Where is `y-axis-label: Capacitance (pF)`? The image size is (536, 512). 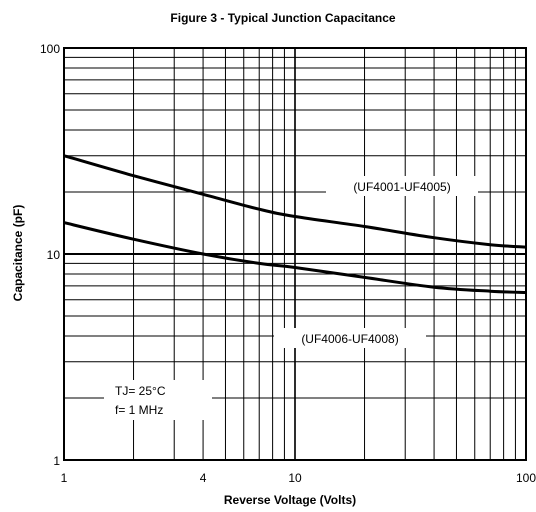
y-axis-label: Capacitance (pF) is located at coordinates (18, 253).